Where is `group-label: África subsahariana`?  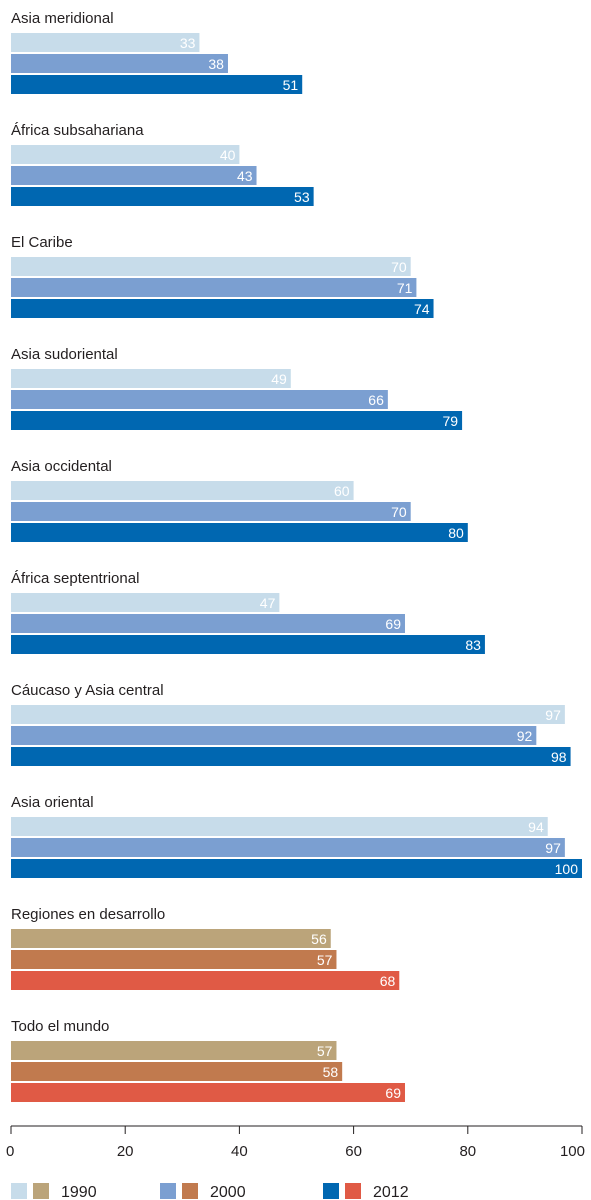 group-label: África subsahariana is located at coordinates (77, 130).